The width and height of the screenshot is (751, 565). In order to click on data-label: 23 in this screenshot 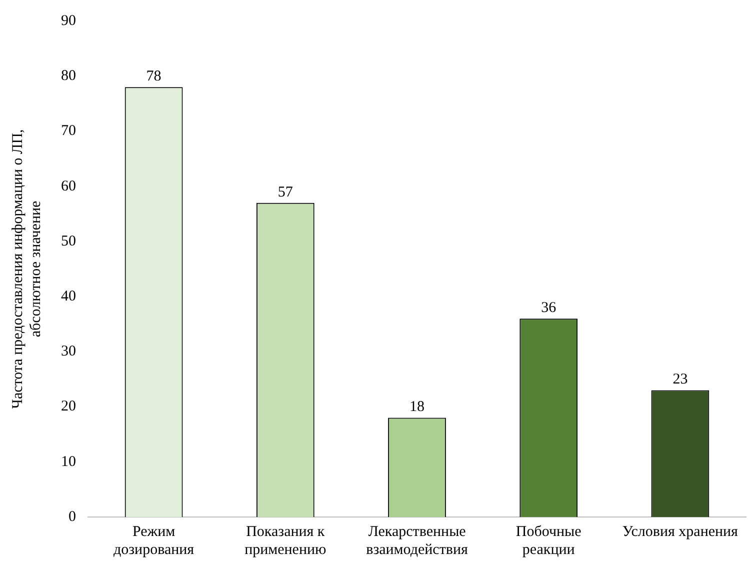, I will do `click(680, 380)`.